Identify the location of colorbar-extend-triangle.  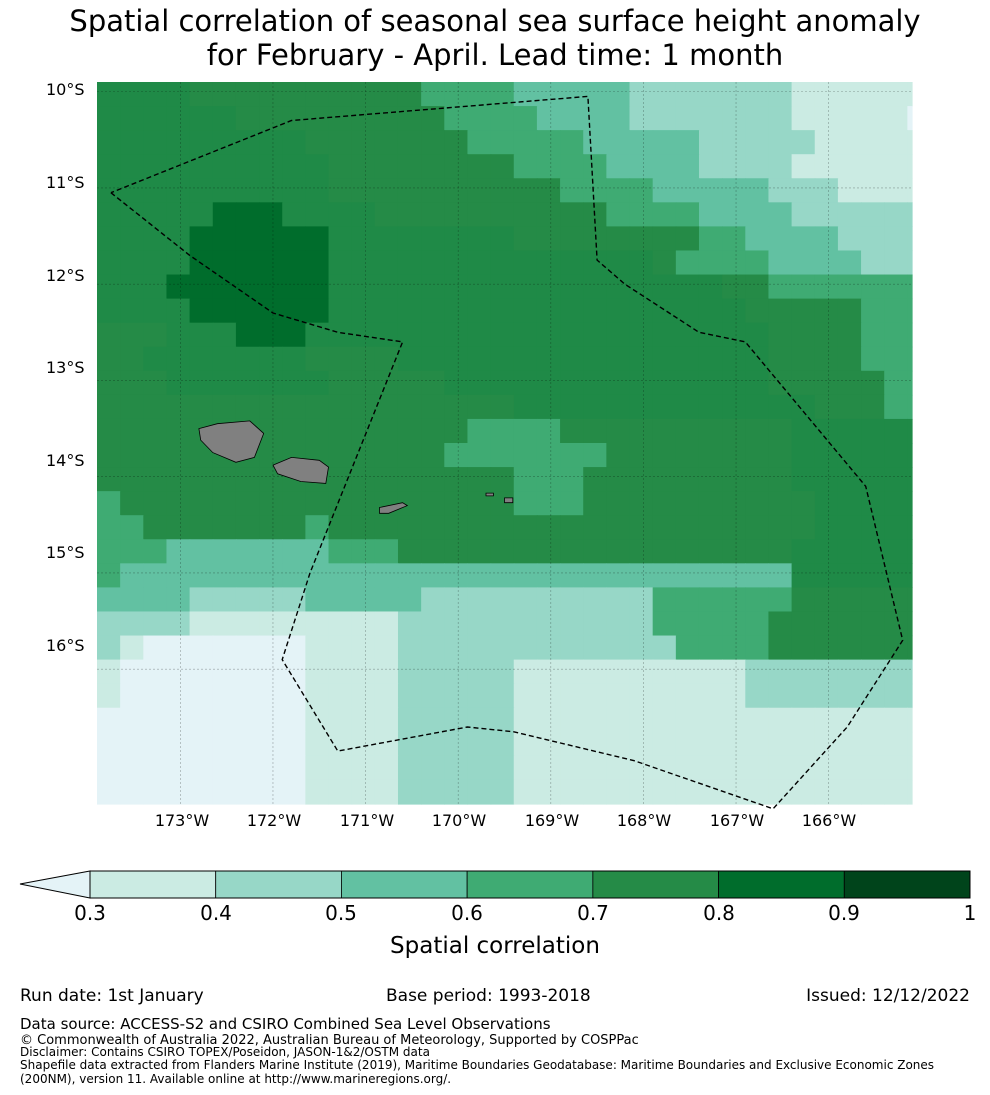
(55, 884).